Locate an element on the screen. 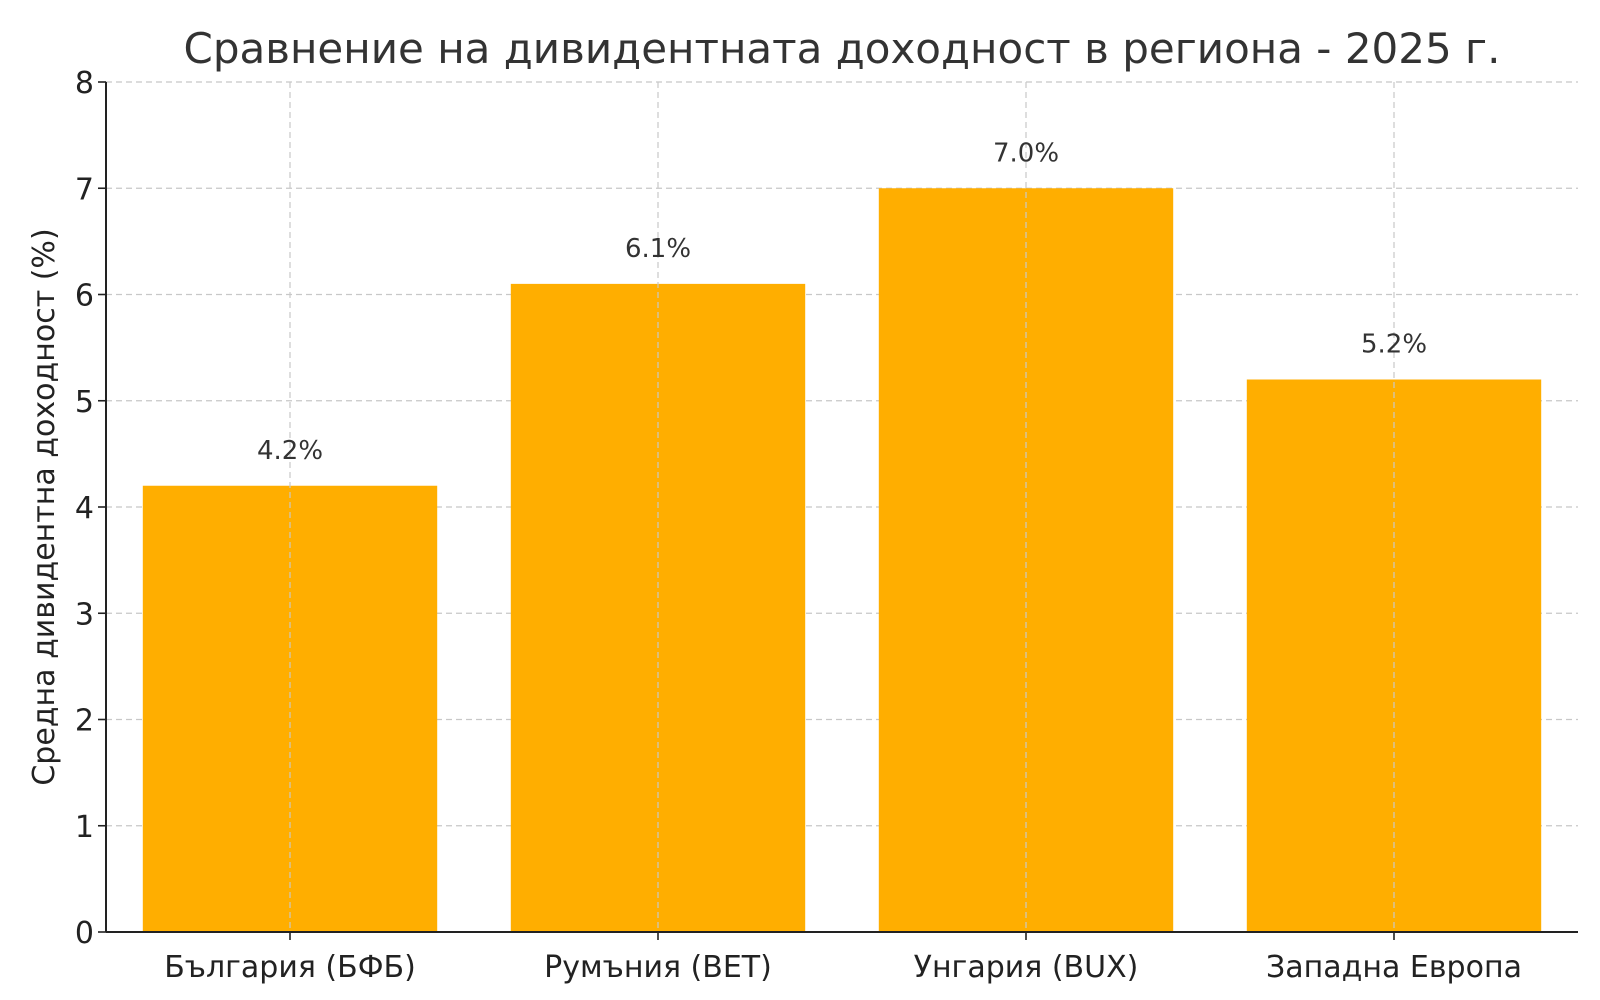 The height and width of the screenshot is (1000, 1600). y-tick-label: 8 is located at coordinates (84, 83).